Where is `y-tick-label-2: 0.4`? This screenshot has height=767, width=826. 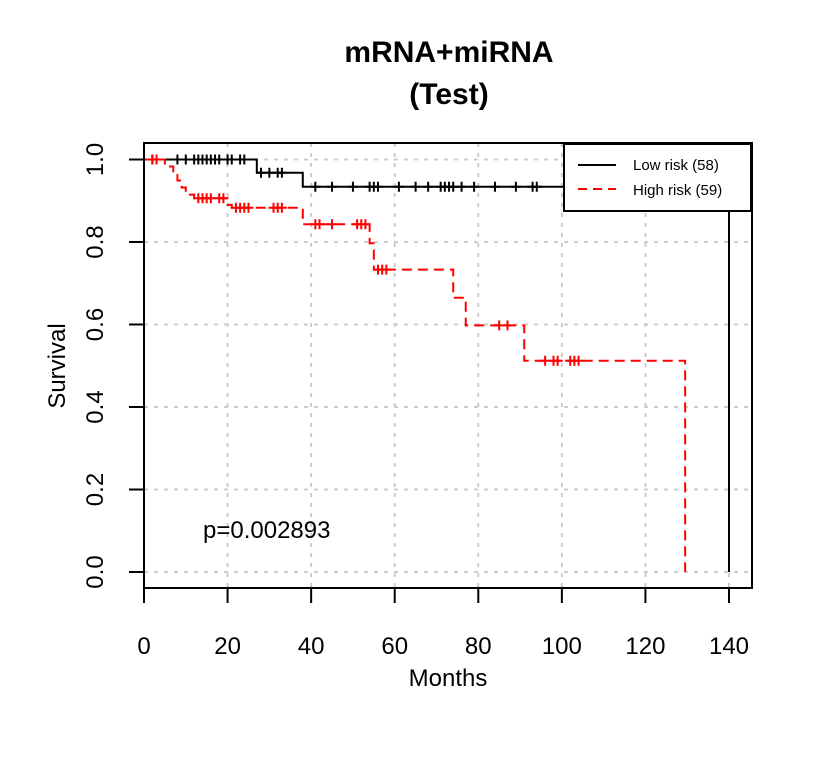
y-tick-label-2: 0.4 is located at coordinates (95, 406).